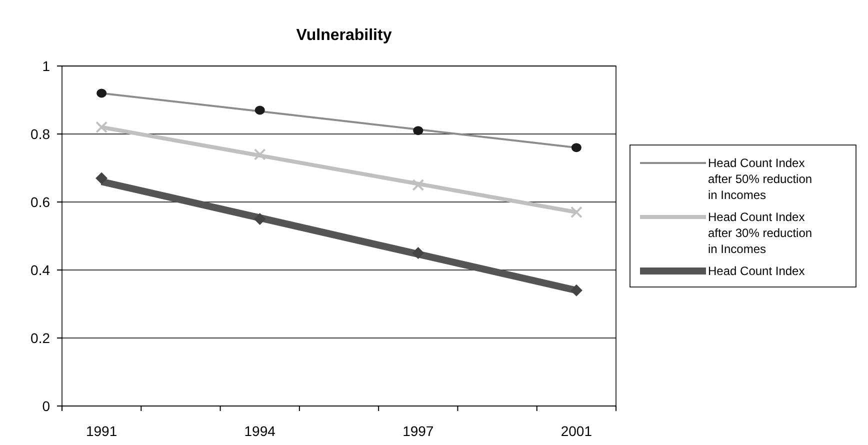  I want to click on x-tick-label: 2001, so click(576, 431).